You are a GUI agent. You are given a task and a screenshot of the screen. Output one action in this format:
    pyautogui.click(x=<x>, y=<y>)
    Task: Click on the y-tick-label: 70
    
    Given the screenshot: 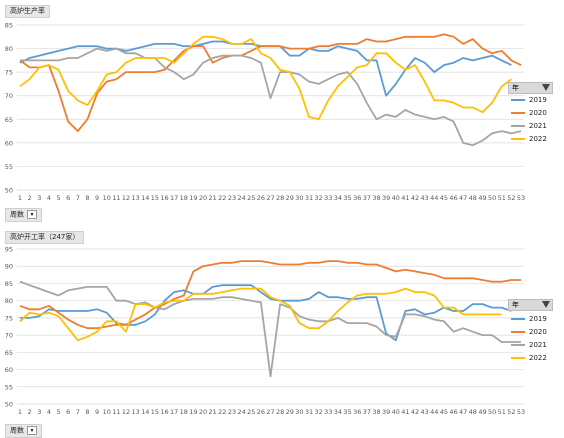 What is the action you would take?
    pyautogui.click(x=9, y=96)
    